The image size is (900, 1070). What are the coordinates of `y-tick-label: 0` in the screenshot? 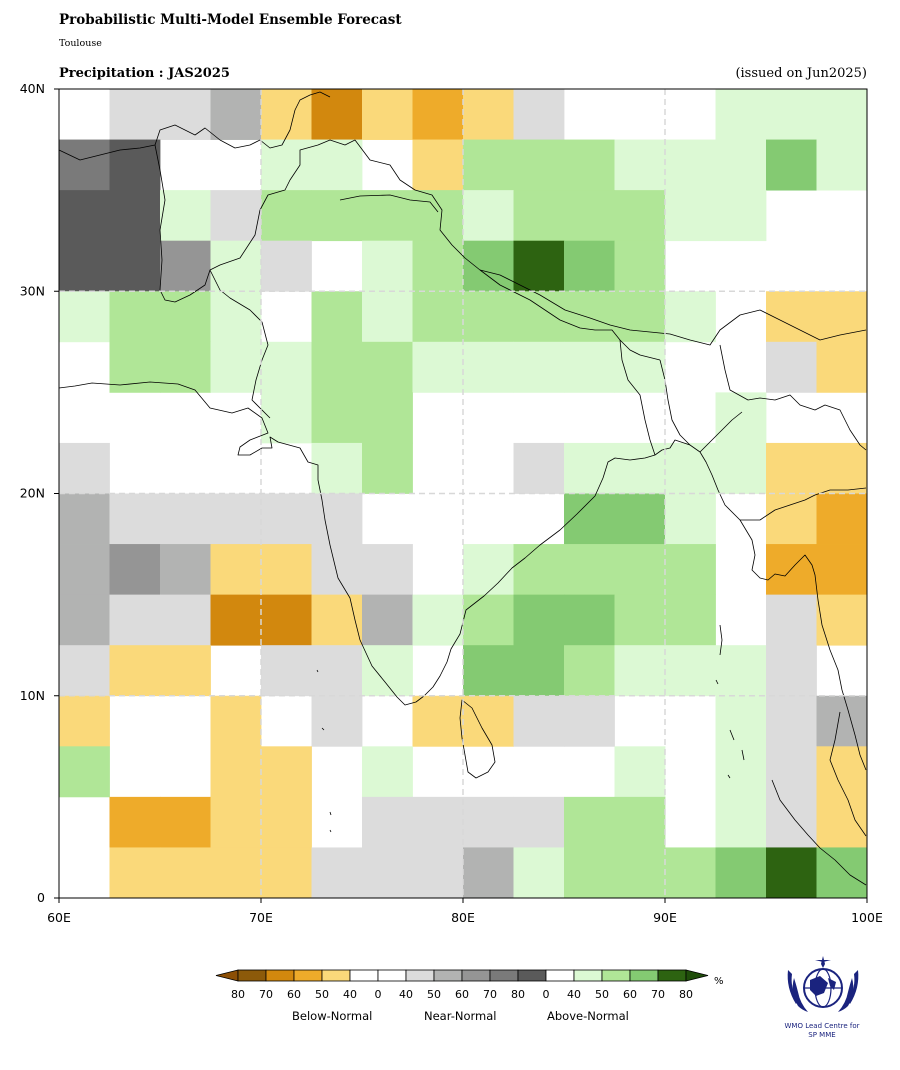 It's located at (41, 897).